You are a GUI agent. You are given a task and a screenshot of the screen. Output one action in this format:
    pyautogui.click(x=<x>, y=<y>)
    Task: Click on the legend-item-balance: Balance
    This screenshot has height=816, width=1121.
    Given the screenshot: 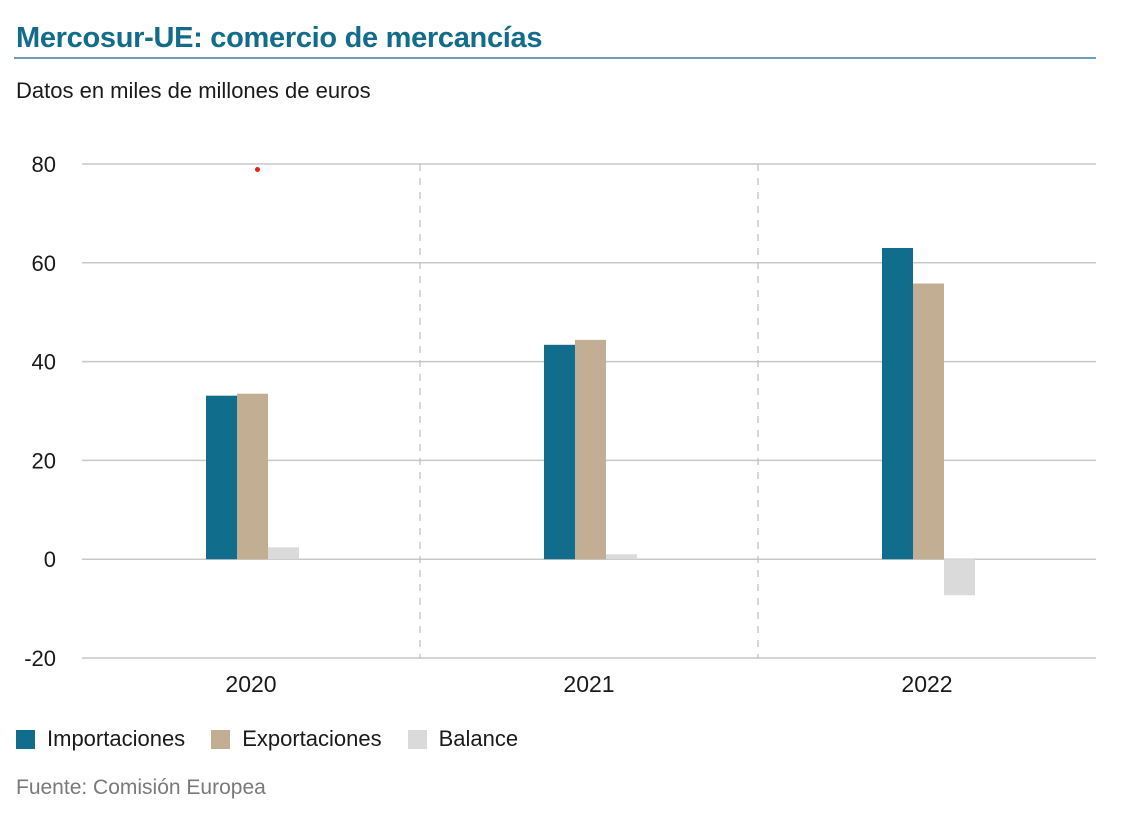 What is the action you would take?
    pyautogui.click(x=463, y=739)
    